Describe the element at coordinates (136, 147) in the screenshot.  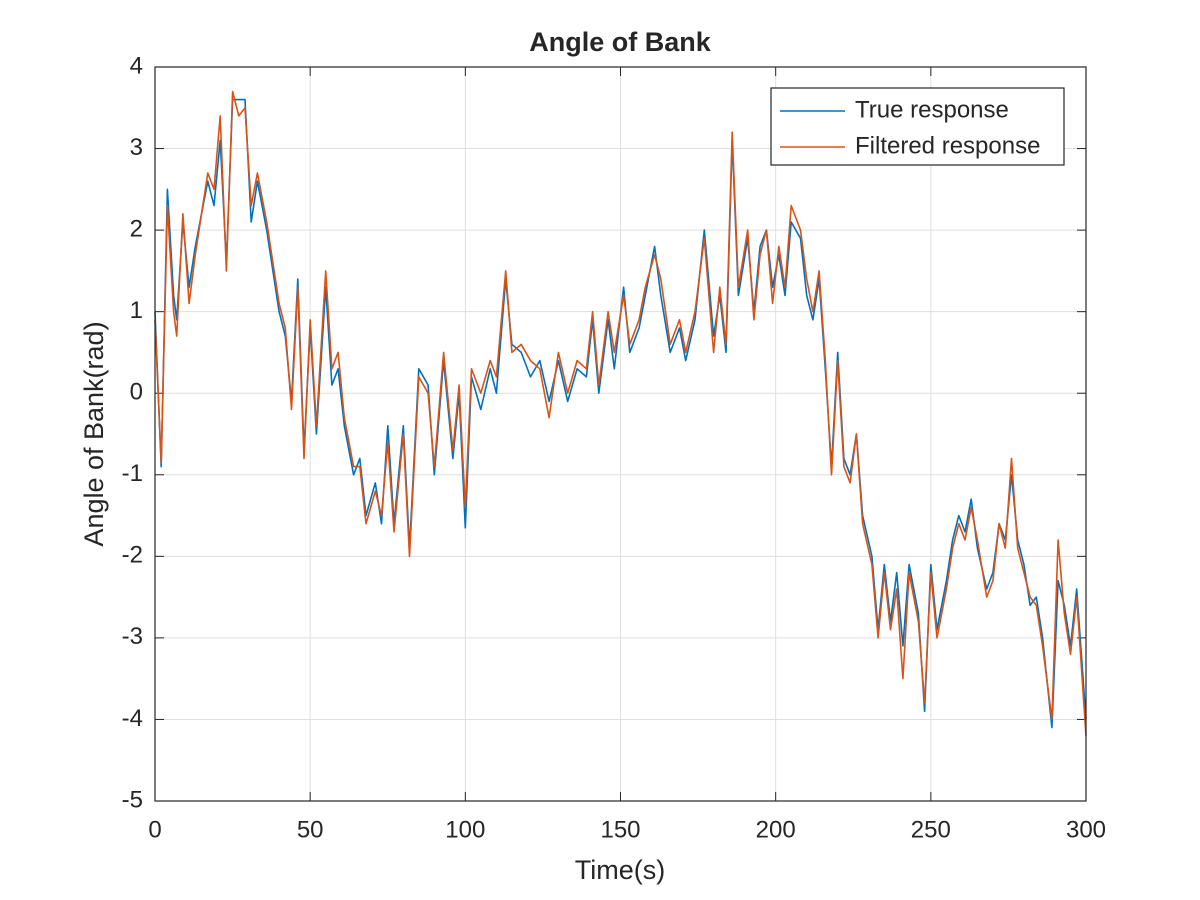
I see `y-tick-label: 3` at that location.